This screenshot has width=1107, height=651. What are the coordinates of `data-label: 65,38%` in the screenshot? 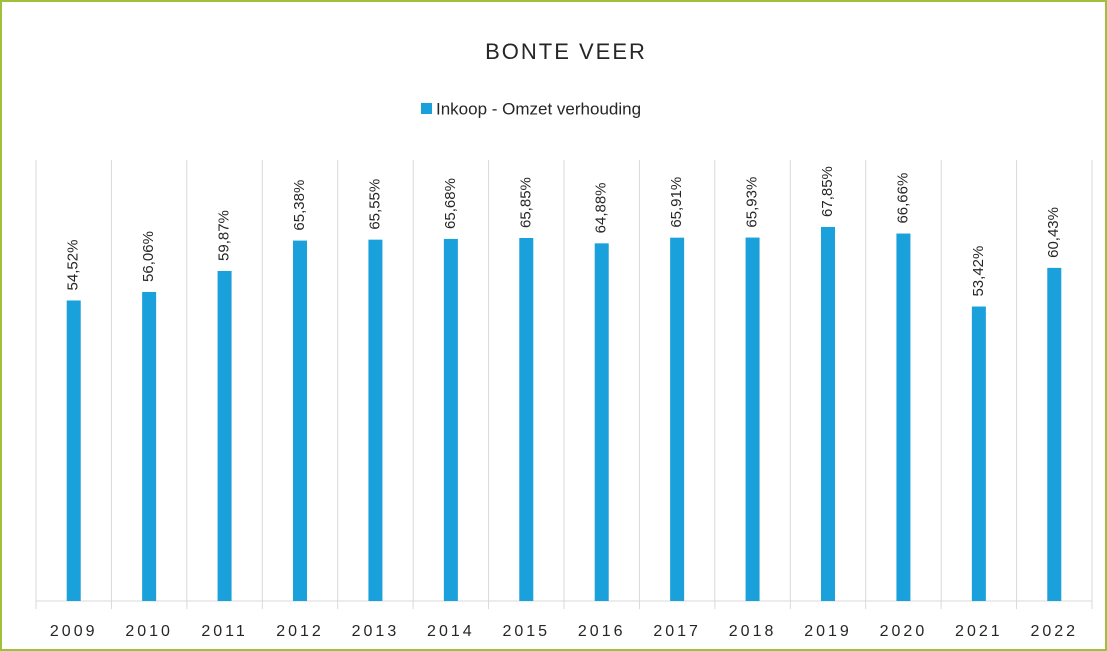 It's located at (299, 205).